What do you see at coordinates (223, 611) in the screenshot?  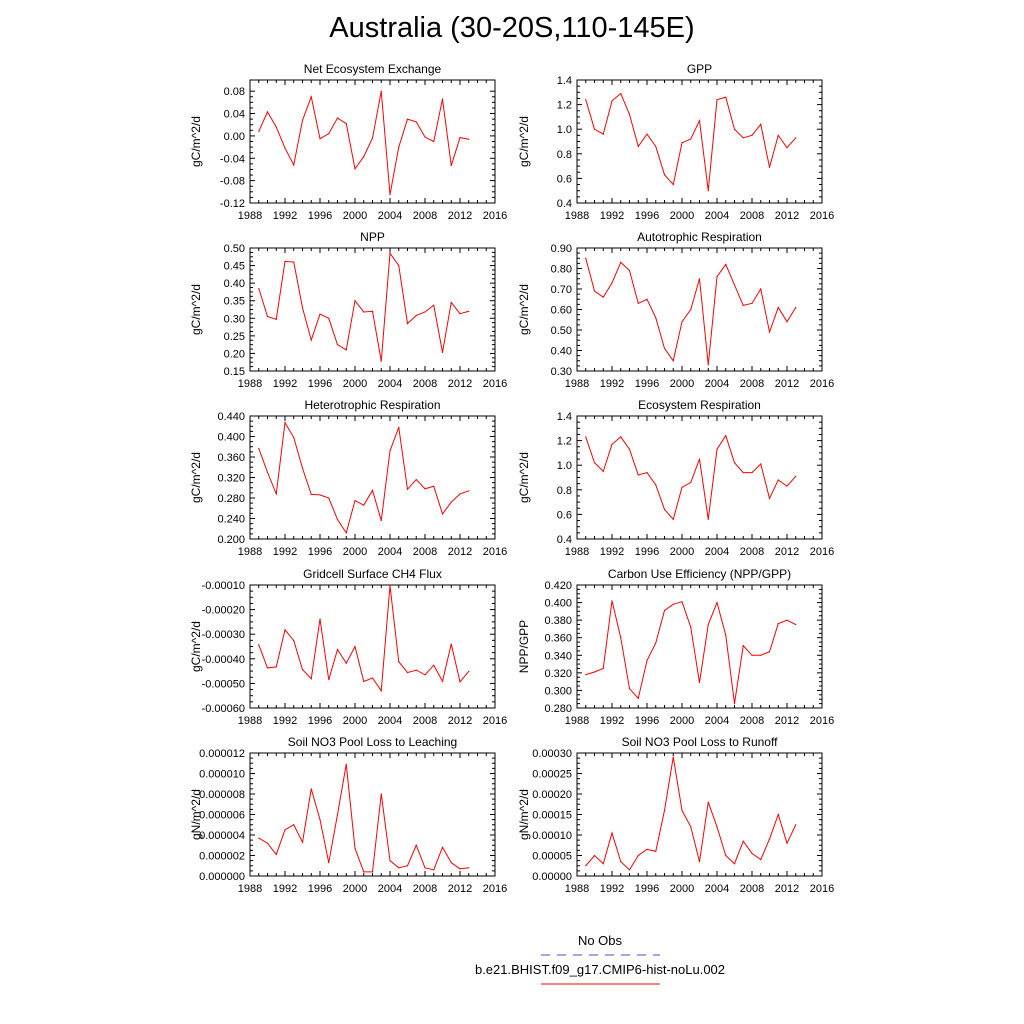 I see `y-tick-label: -0.00020` at bounding box center [223, 611].